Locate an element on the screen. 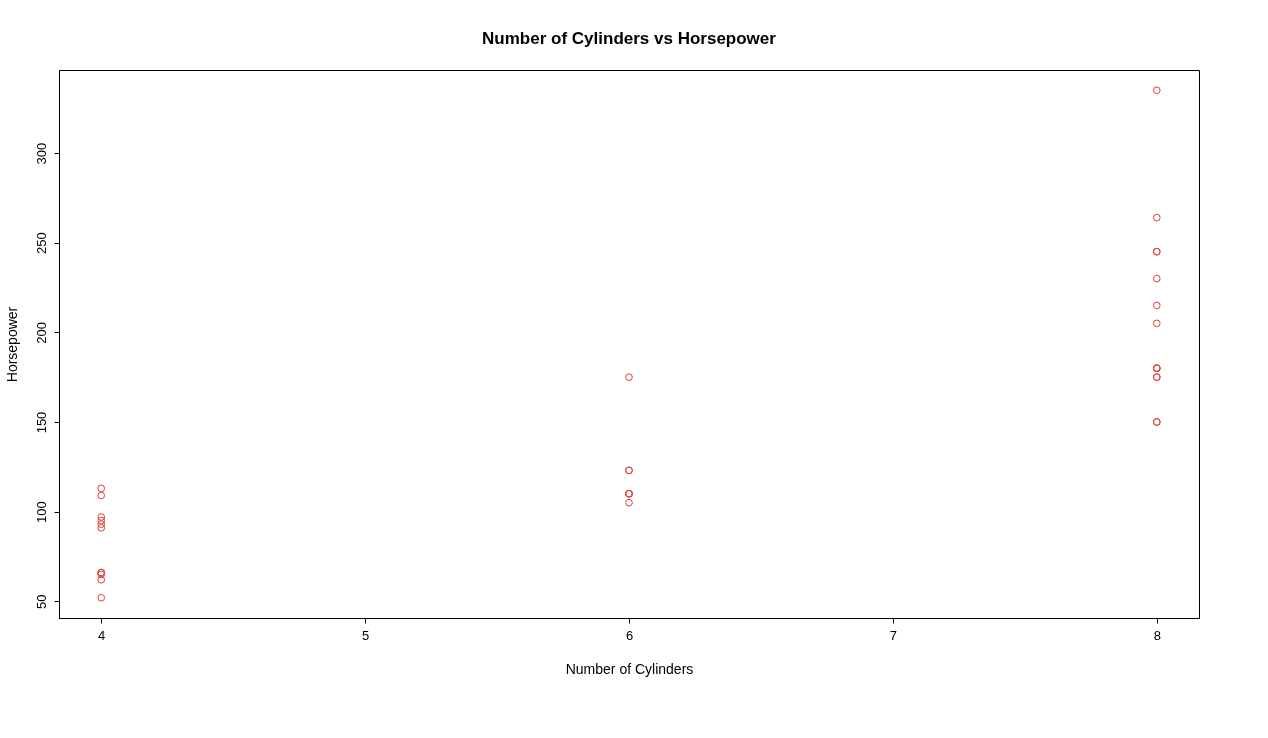 The width and height of the screenshot is (1268, 738). x-tick-label: 4 is located at coordinates (102, 635).